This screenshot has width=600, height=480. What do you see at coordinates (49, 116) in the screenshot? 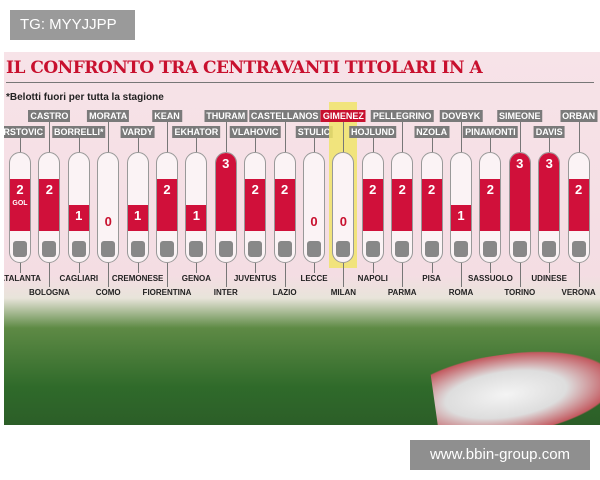
I see `player-label: CASTRO` at bounding box center [49, 116].